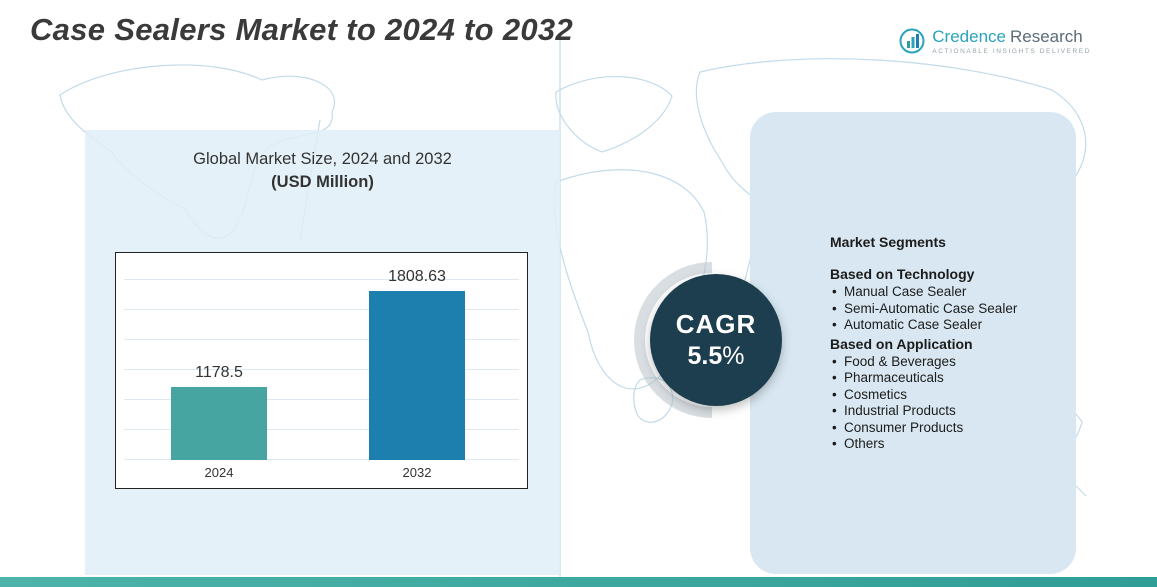  I want to click on bar-2024: 1178.5 2024, so click(219, 422).